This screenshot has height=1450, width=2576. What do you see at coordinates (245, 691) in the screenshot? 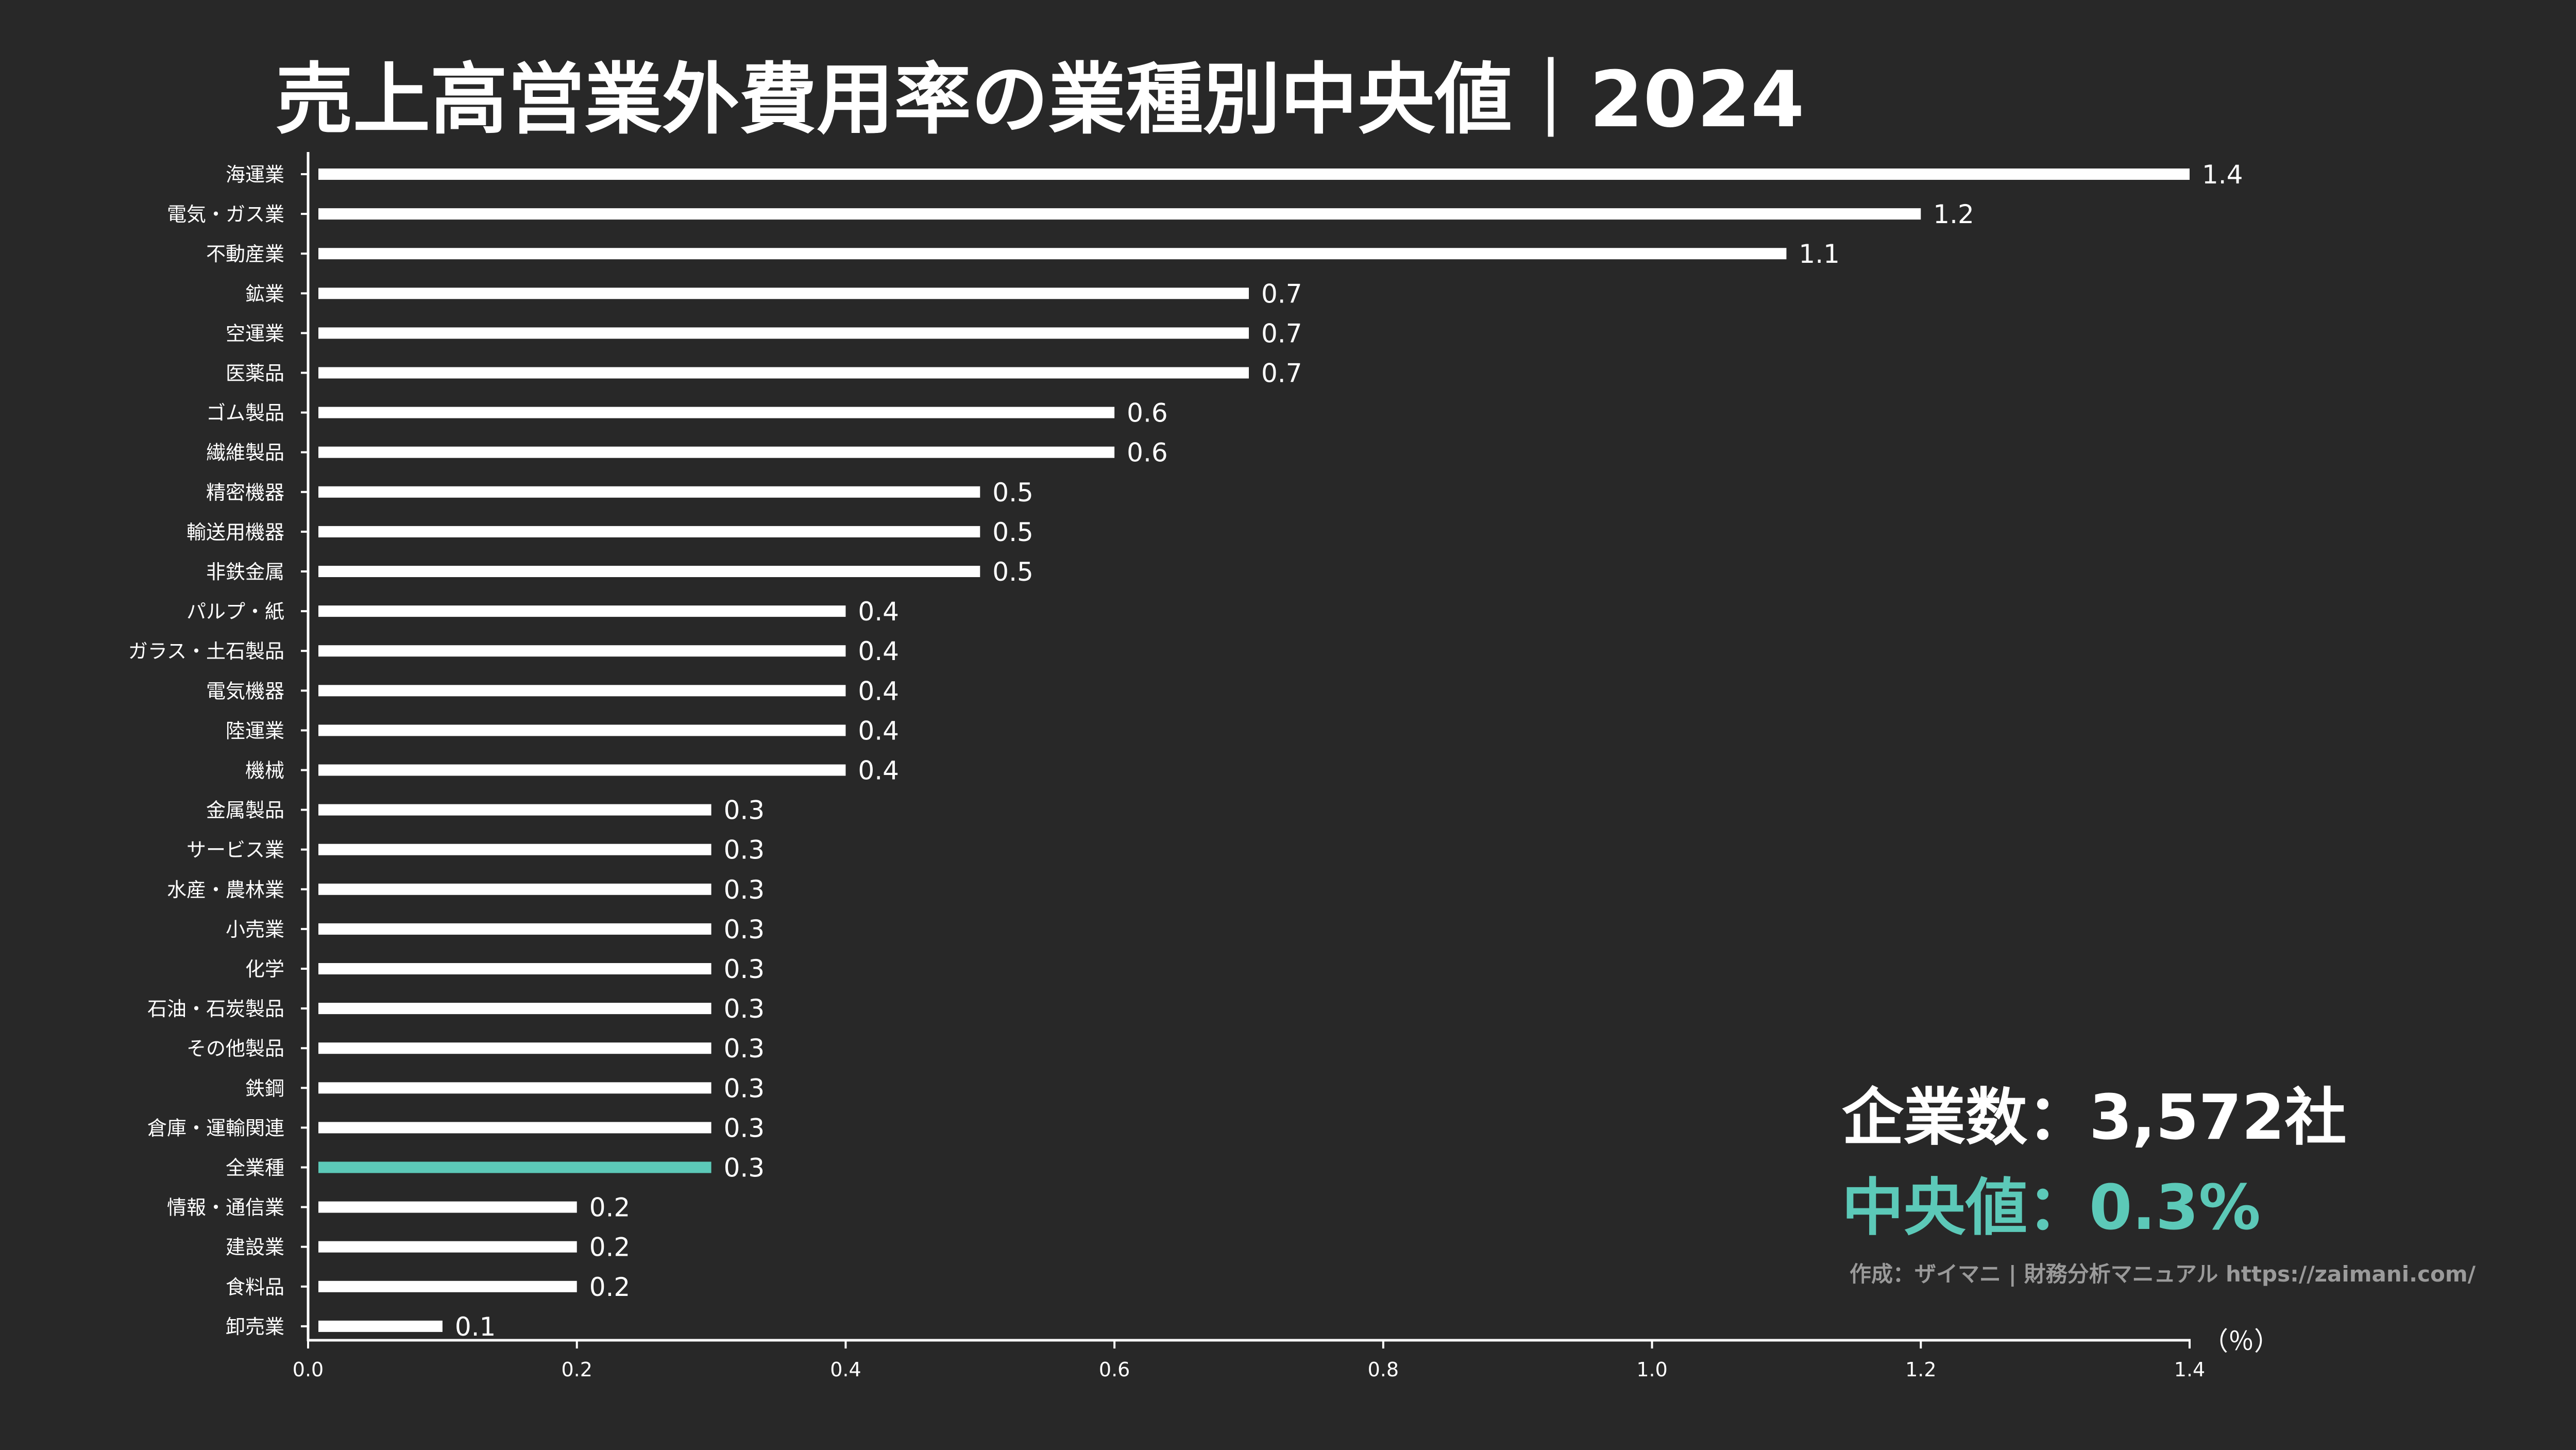
I see `category-label: 電気機器` at bounding box center [245, 691].